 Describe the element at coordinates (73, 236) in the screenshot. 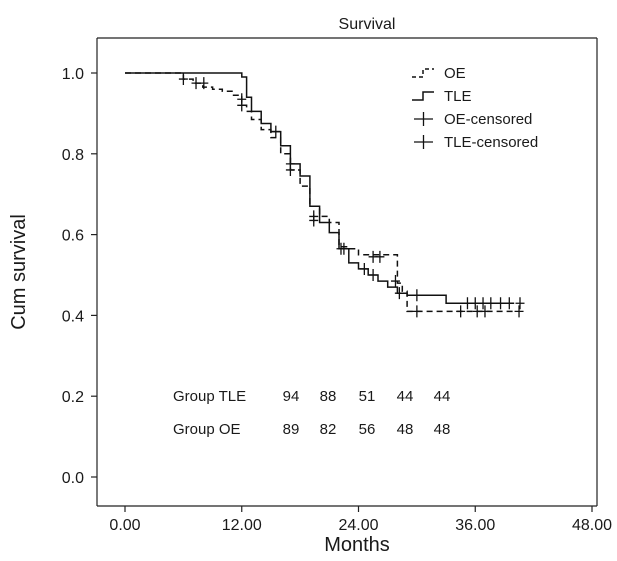

I see `y-tick-label: 0.6` at that location.